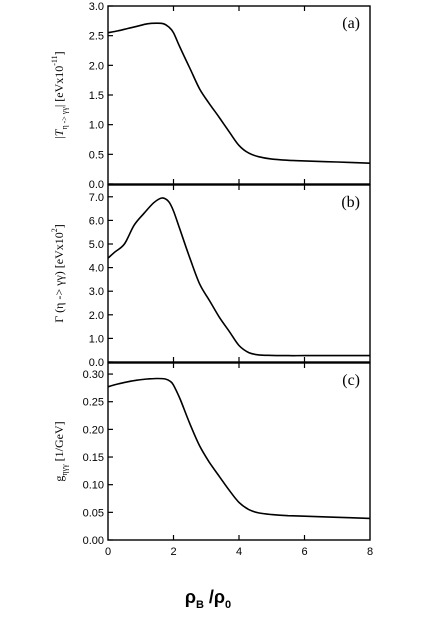  Describe the element at coordinates (58, 273) in the screenshot. I see `y-axis-label: Γ (η -> γγ) [eVx102]` at that location.